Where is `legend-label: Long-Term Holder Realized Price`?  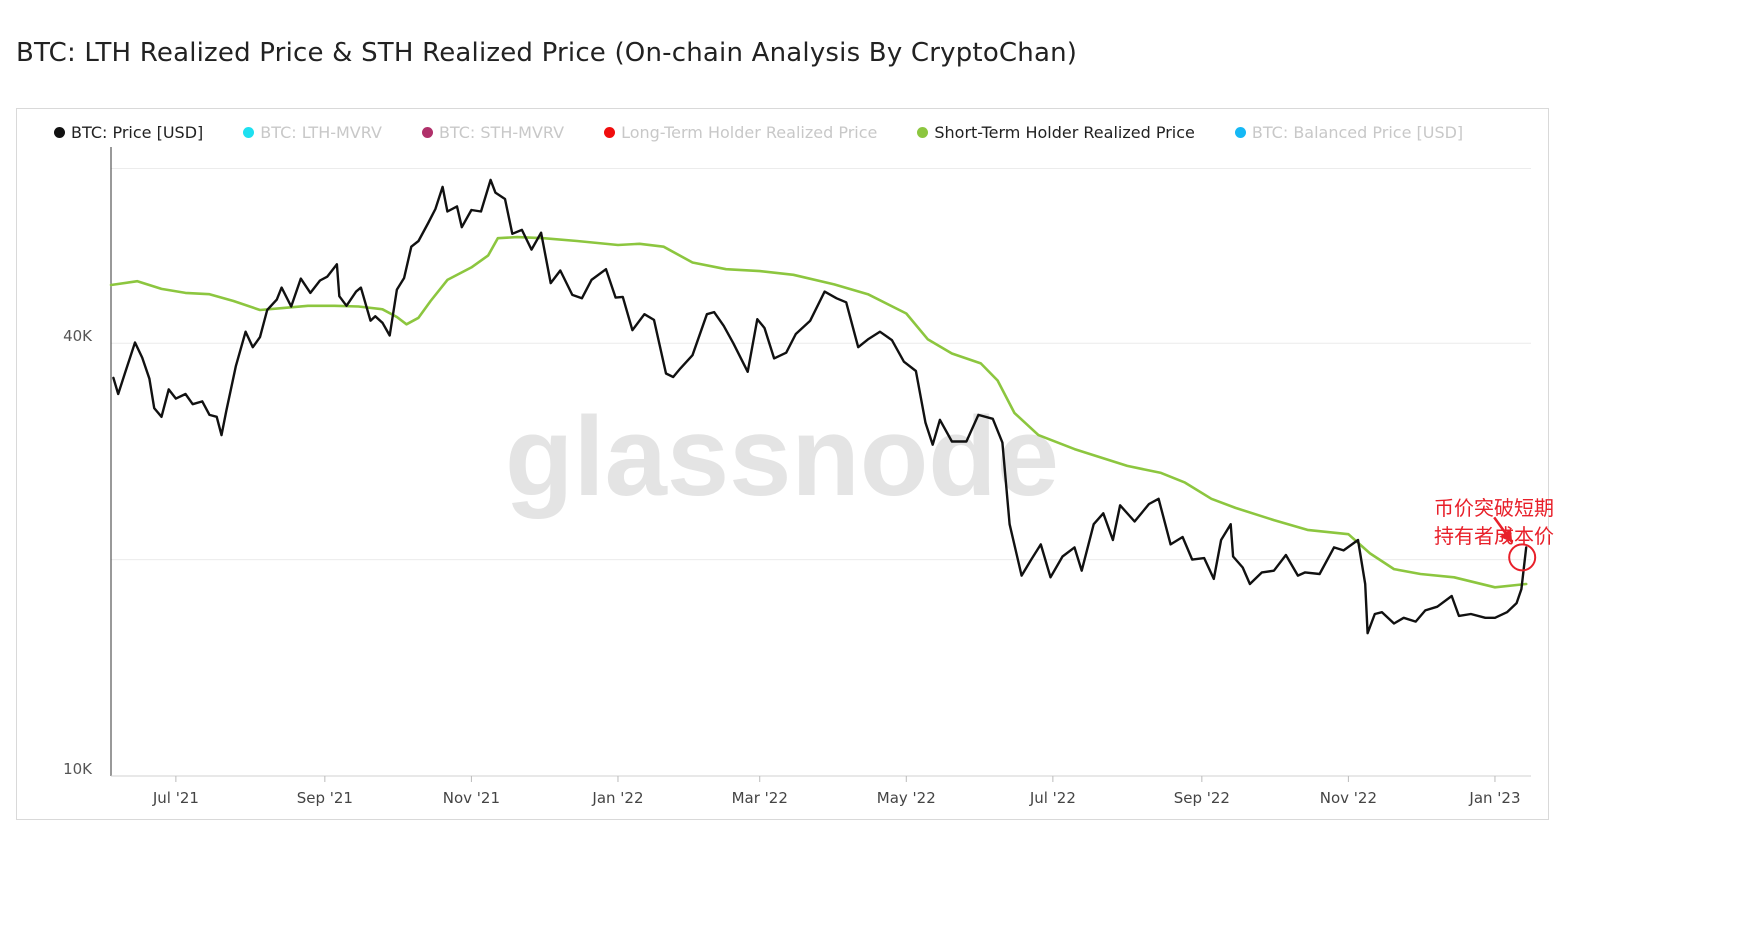
legend-label: Long-Term Holder Realized Price is located at coordinates (749, 132).